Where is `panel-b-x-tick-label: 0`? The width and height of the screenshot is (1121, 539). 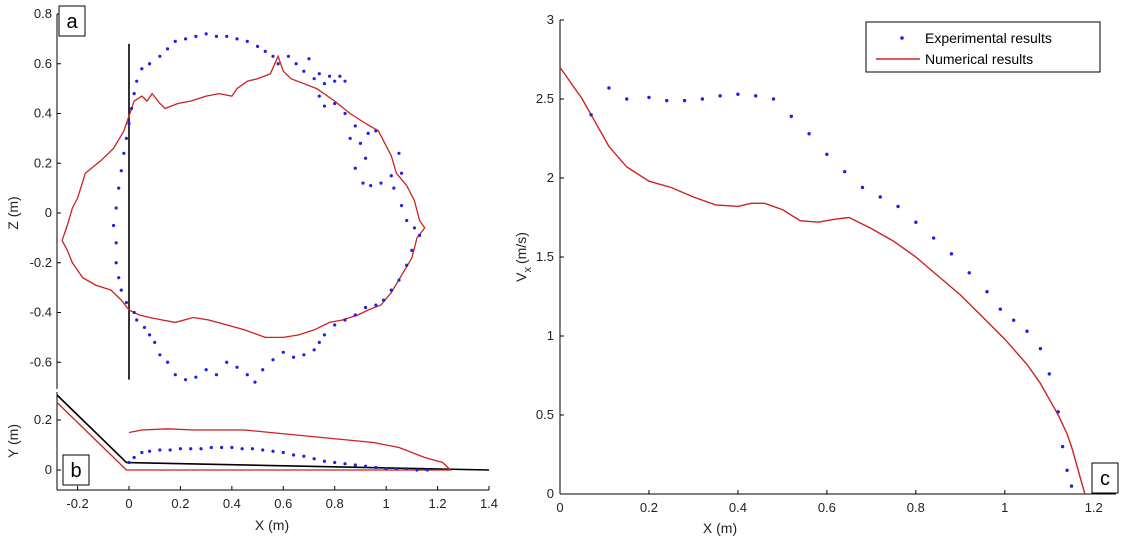
panel-b-x-tick-label: 0 is located at coordinates (128, 503).